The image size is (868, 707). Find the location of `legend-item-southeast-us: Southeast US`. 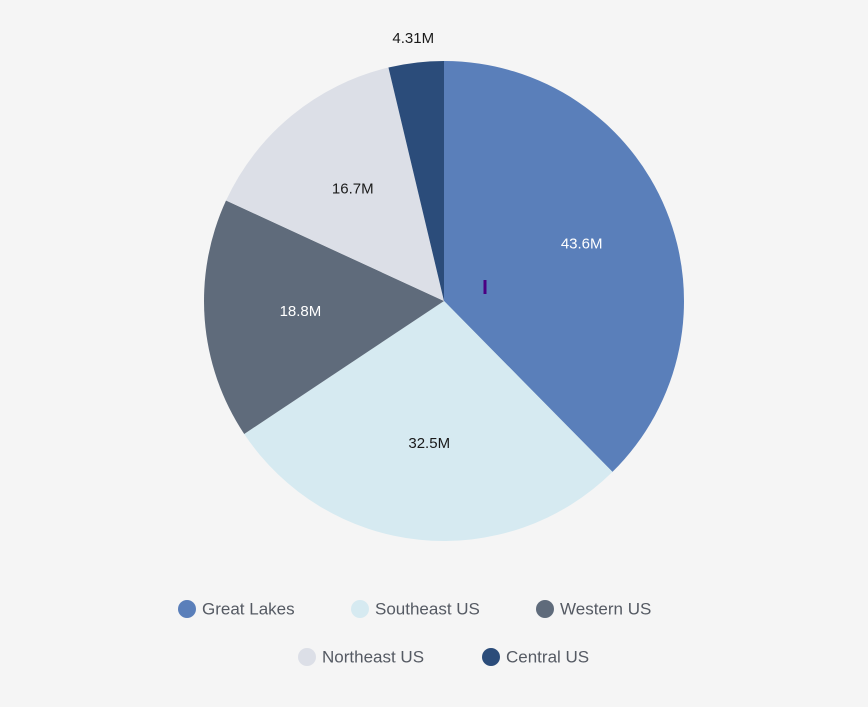

legend-item-southeast-us: Southeast US is located at coordinates (415, 608).